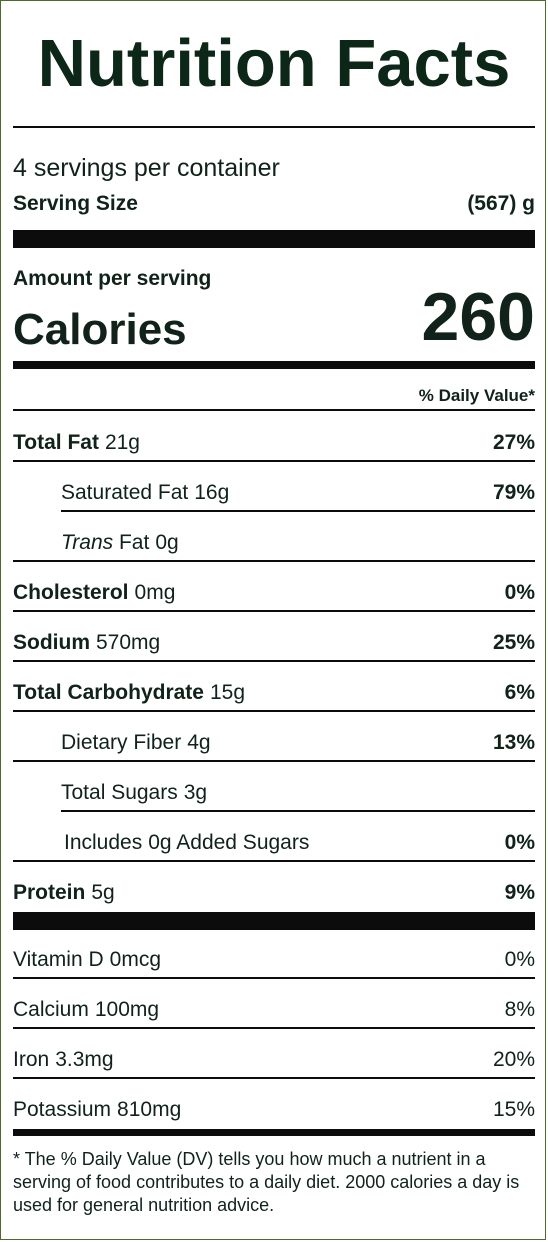 The height and width of the screenshot is (1242, 548). I want to click on nutrient-row-sodium: Sodium 570mg 25%, so click(274, 637).